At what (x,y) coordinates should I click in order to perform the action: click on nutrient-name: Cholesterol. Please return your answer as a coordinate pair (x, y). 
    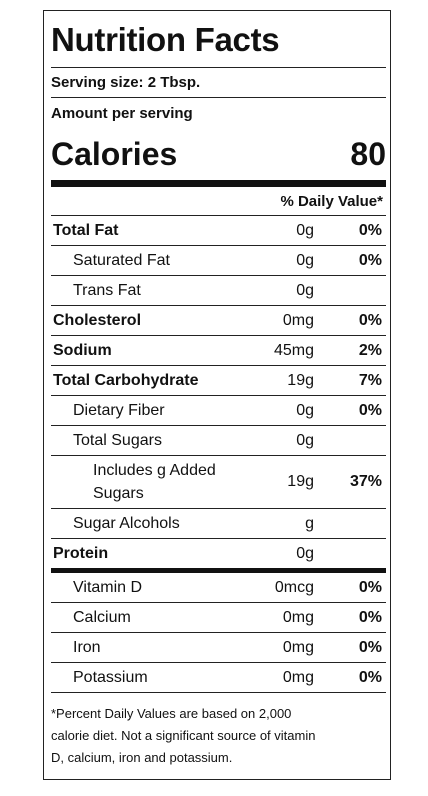
    Looking at the image, I should click on (97, 320).